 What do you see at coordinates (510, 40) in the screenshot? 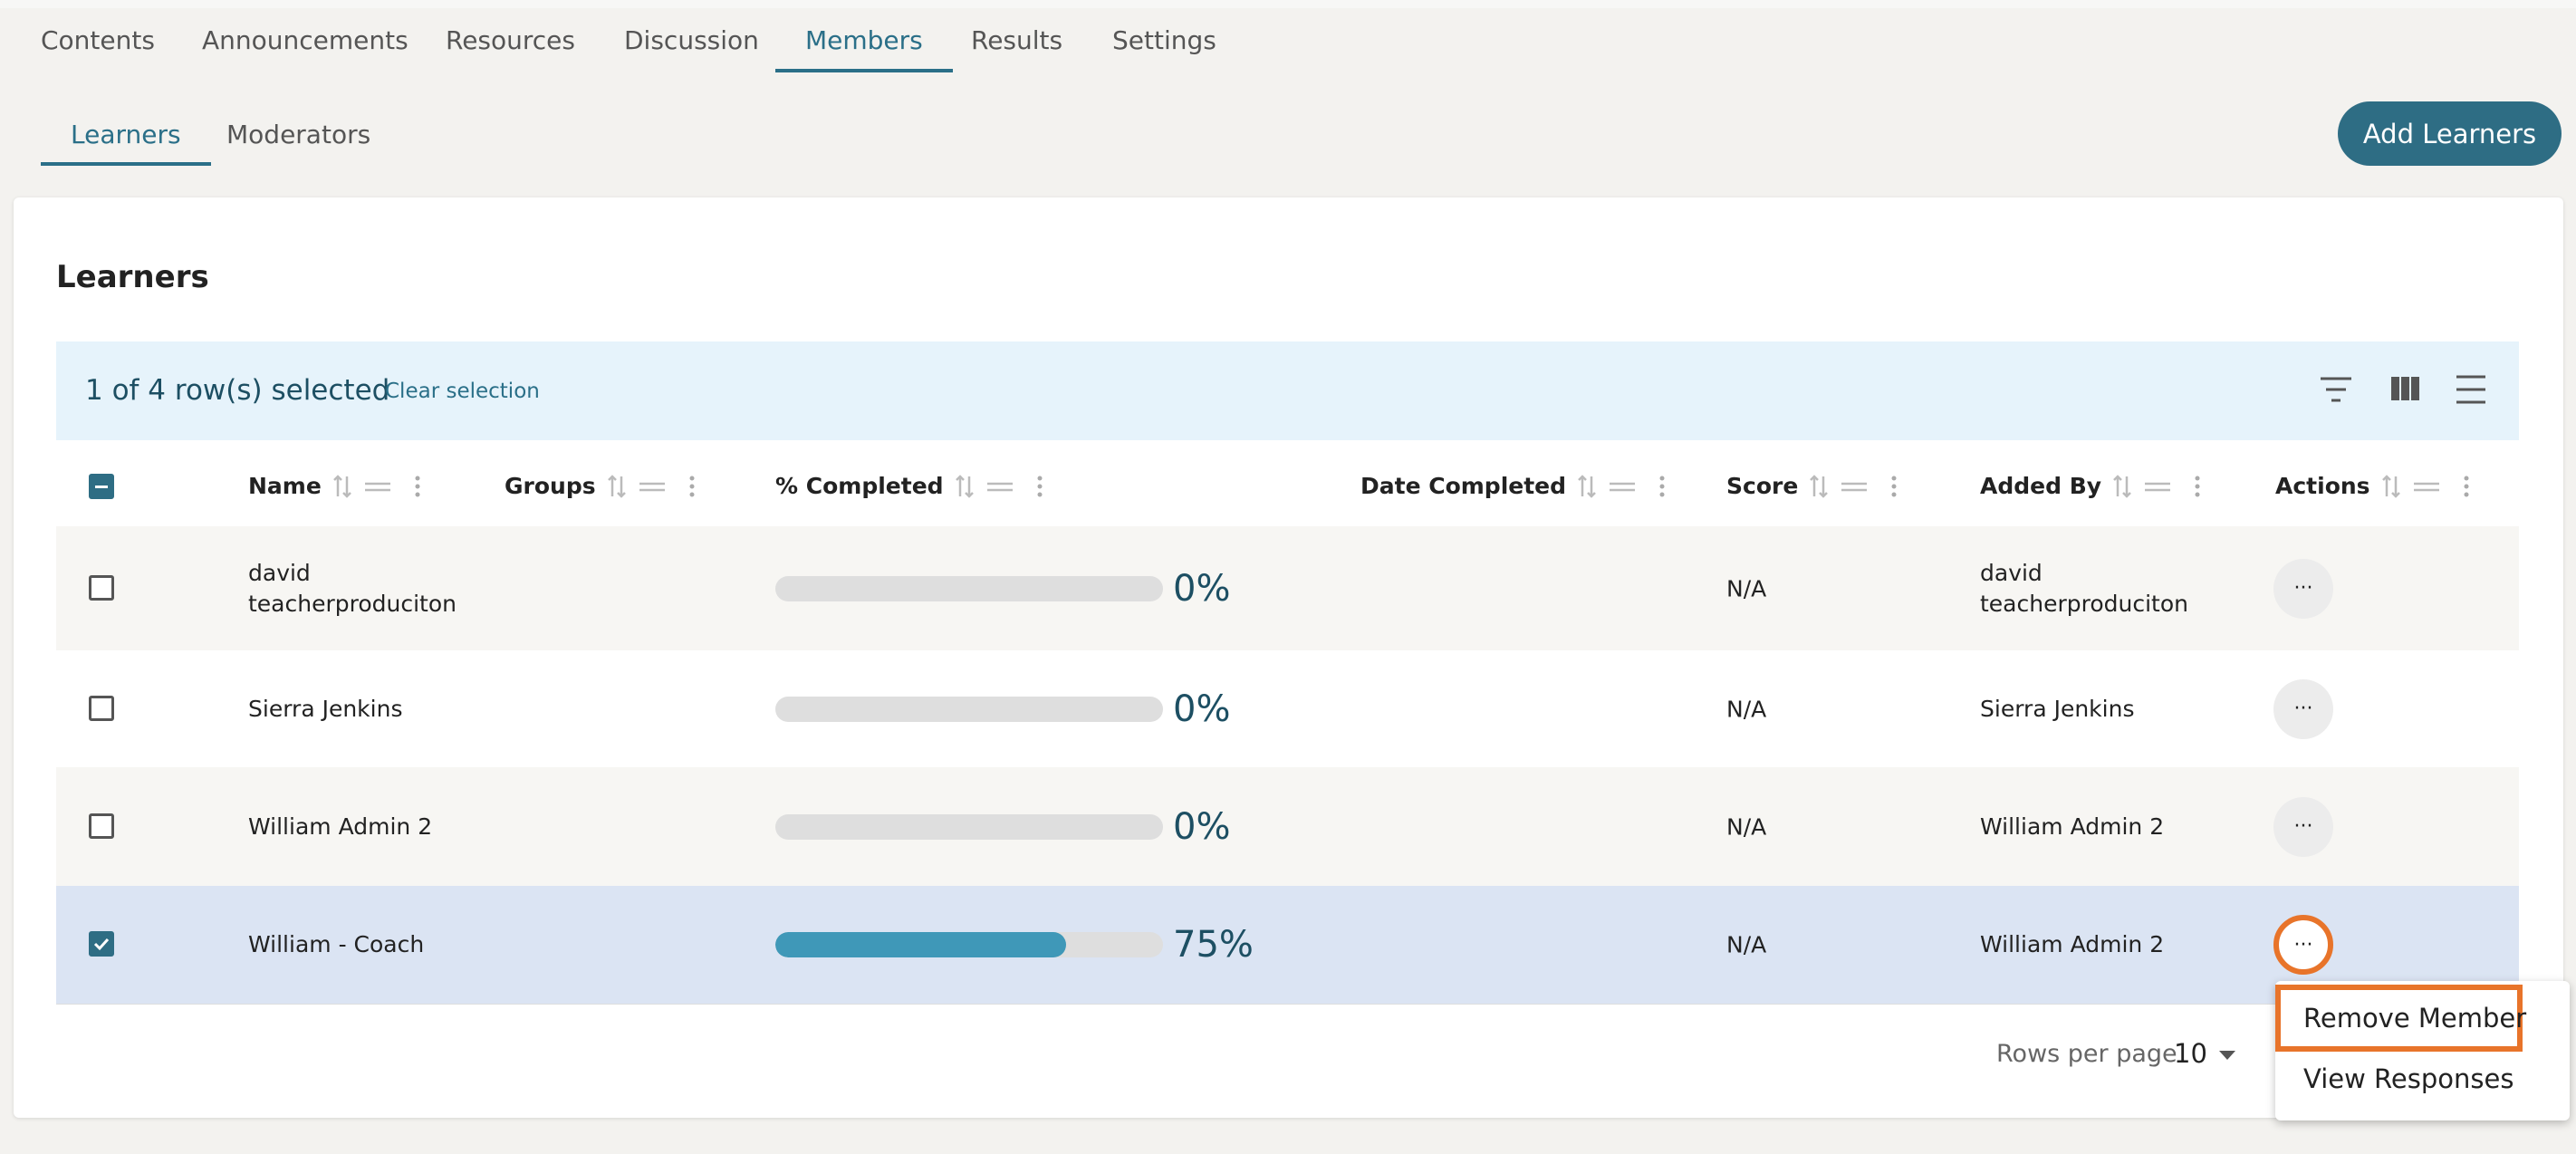
I see `tab: Resources` at bounding box center [510, 40].